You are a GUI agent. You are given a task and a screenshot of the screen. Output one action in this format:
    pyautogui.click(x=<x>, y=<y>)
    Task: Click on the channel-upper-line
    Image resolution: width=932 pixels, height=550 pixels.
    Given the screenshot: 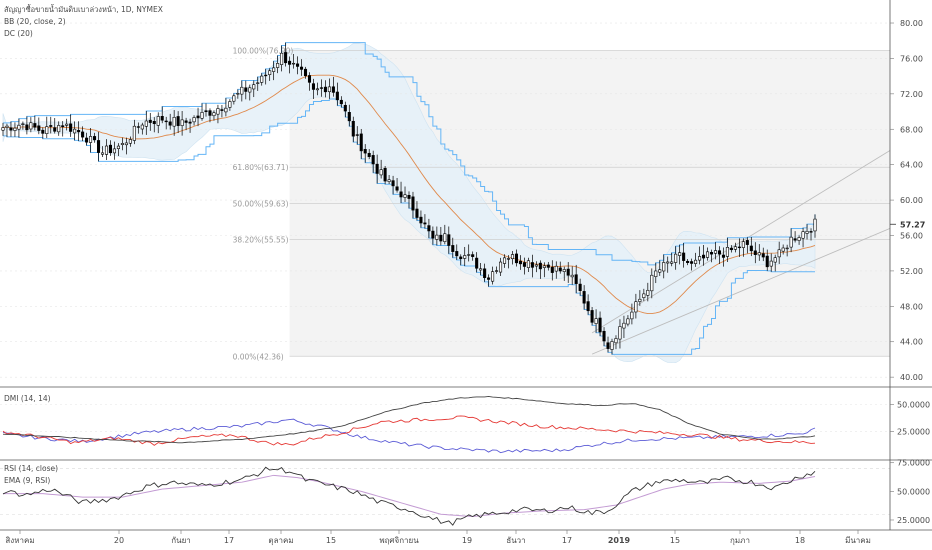 What is the action you would take?
    pyautogui.click(x=741, y=242)
    